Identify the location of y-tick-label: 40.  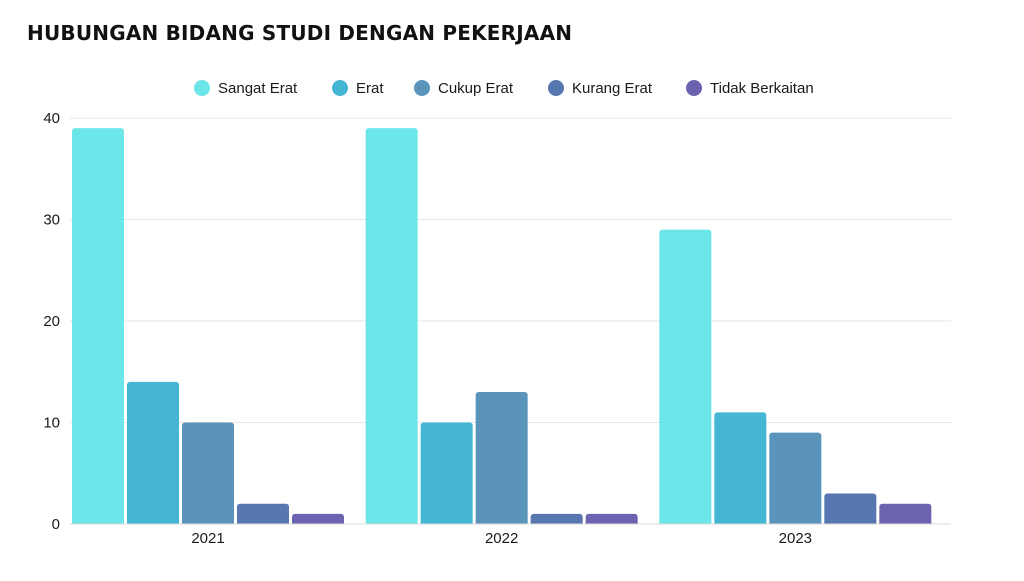
(51, 118).